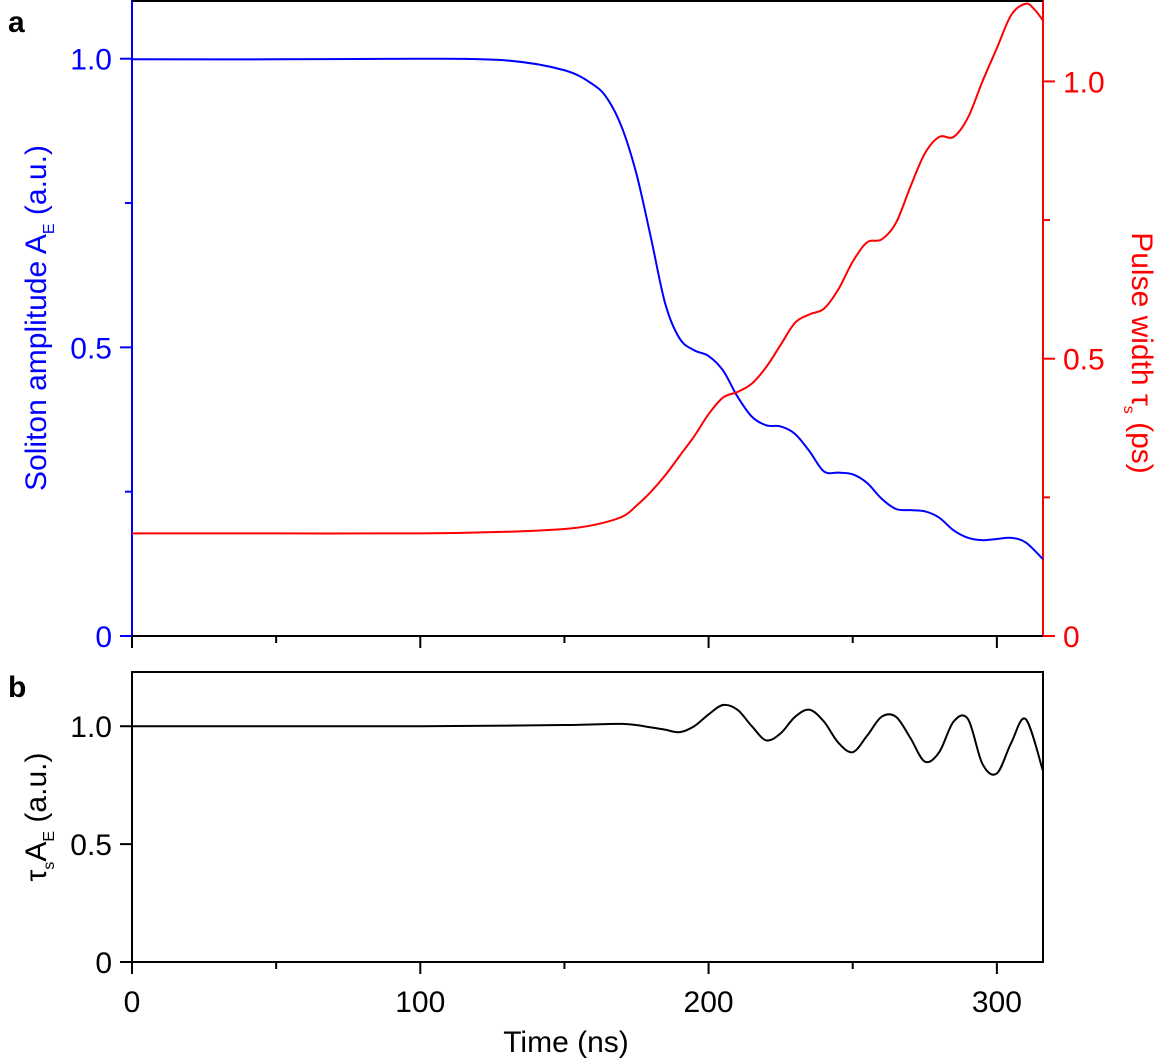 The width and height of the screenshot is (1163, 1063). What do you see at coordinates (16, 22) in the screenshot?
I see `panel-label-a: a` at bounding box center [16, 22].